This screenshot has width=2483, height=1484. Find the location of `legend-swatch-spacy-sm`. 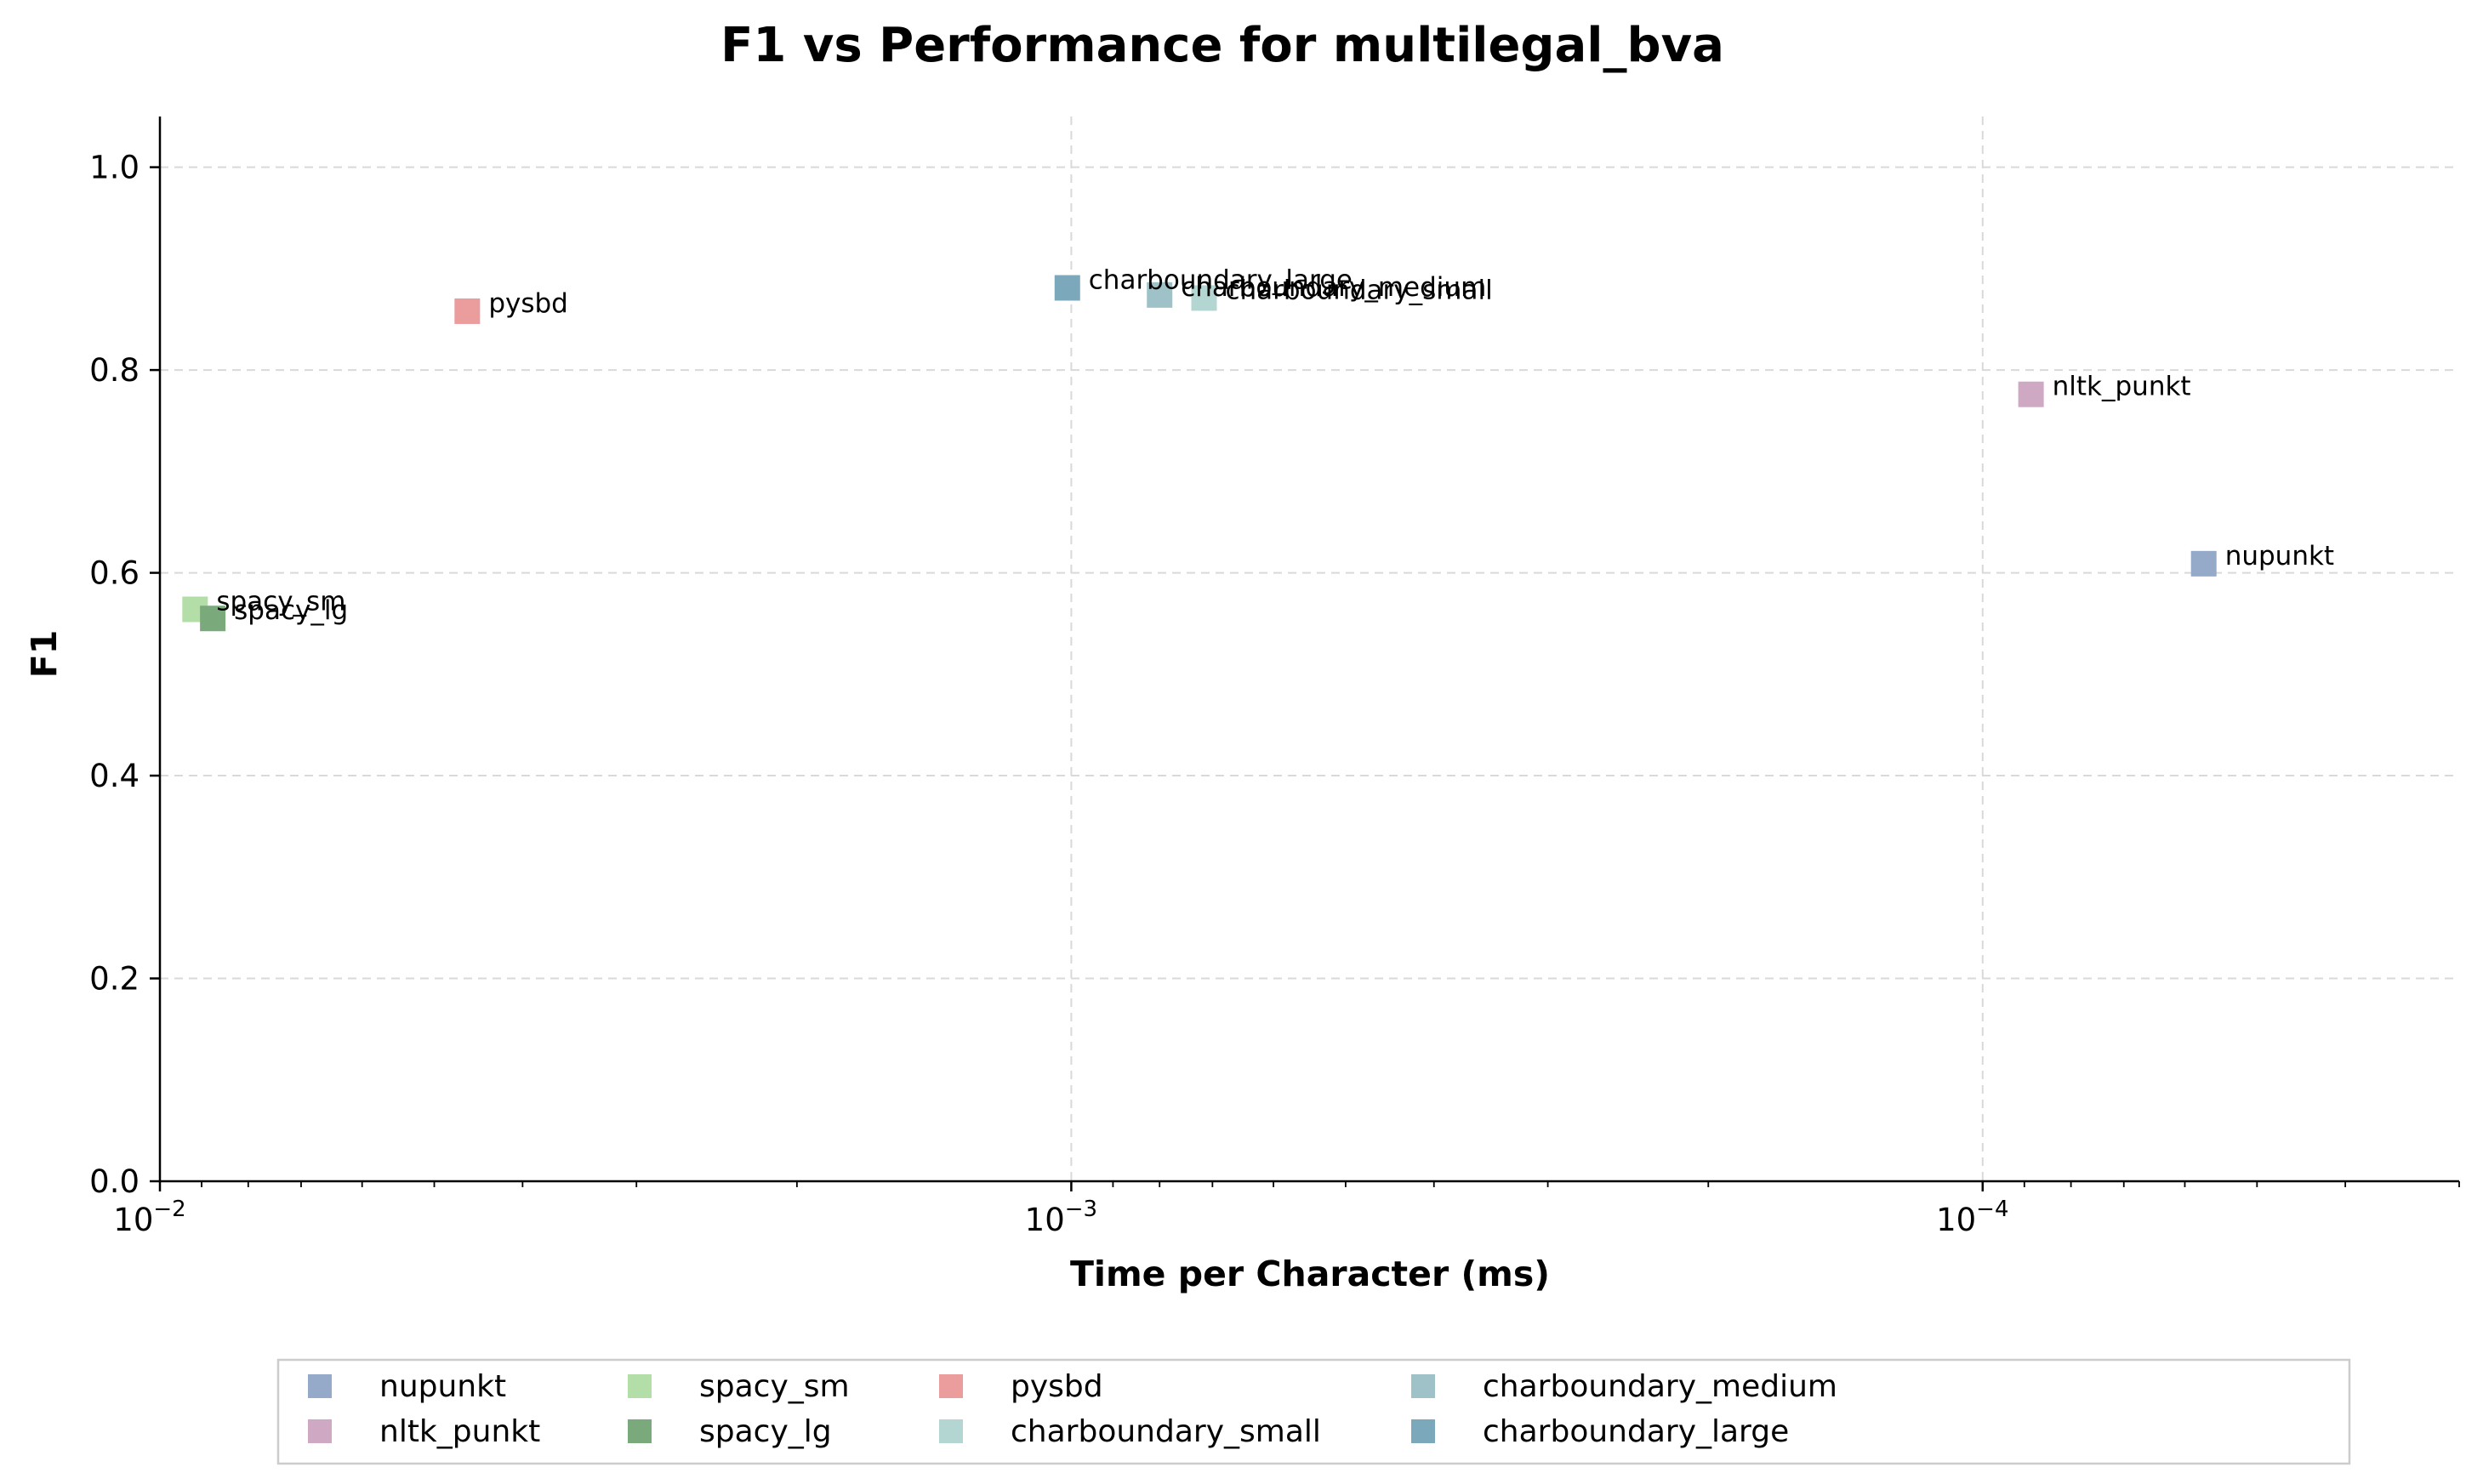

legend-swatch-spacy-sm is located at coordinates (640, 1386).